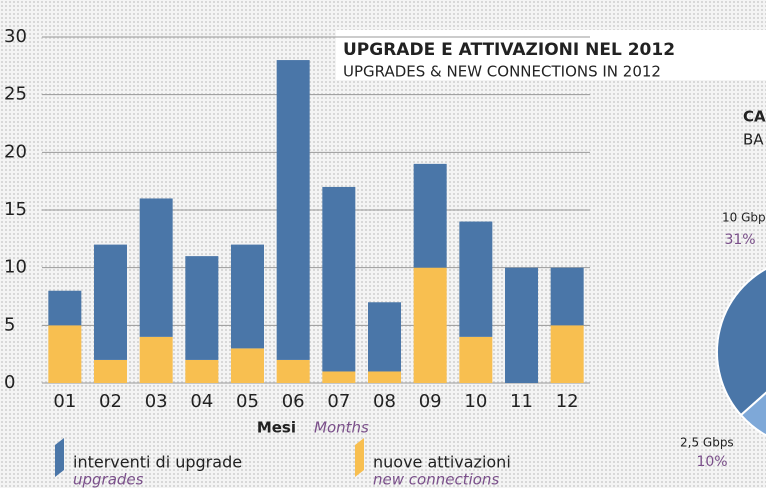 The width and height of the screenshot is (766, 488). I want to click on x-axis-label: Mesi, so click(276, 428).